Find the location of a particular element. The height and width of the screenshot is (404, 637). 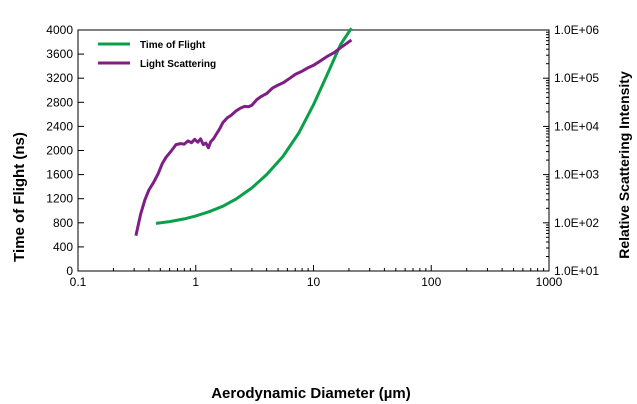

y-tick-label: 2800 is located at coordinates (59, 102).